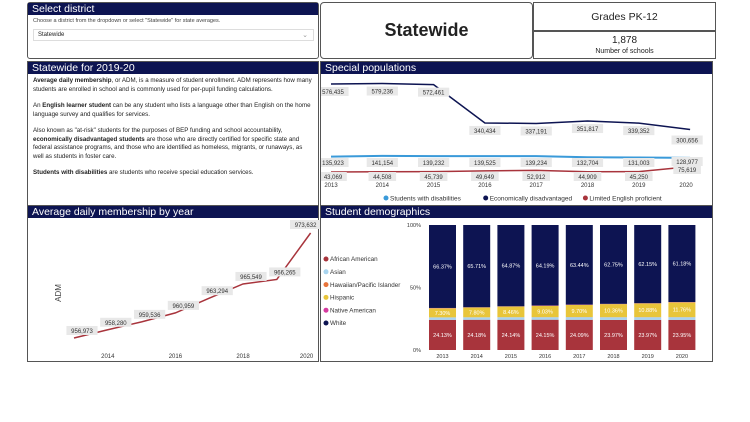  What do you see at coordinates (434, 186) in the screenshot?
I see `x-tick-label: 2015` at bounding box center [434, 186].